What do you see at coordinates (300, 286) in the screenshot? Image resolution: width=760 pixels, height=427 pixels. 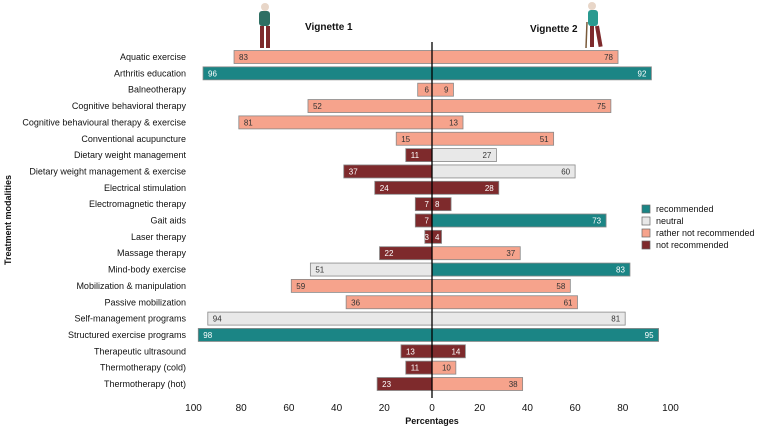 I see `data-label: 59` at bounding box center [300, 286].